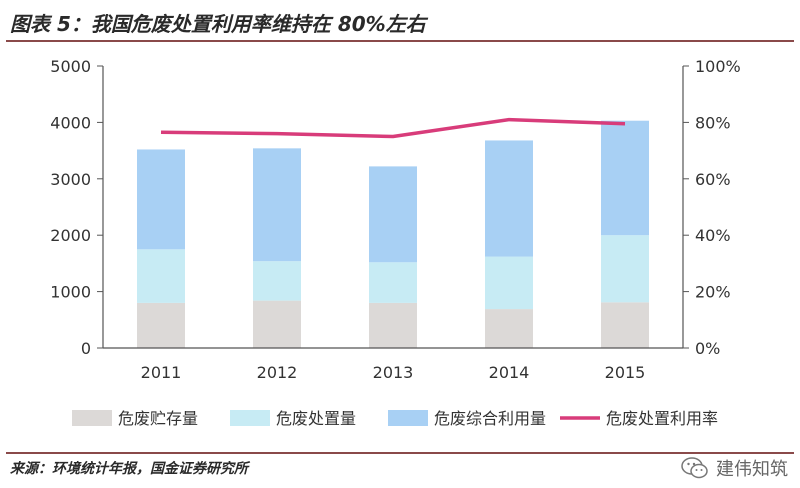 This screenshot has width=800, height=488. Describe the element at coordinates (713, 292) in the screenshot. I see `right-tick-label: 20%` at that location.